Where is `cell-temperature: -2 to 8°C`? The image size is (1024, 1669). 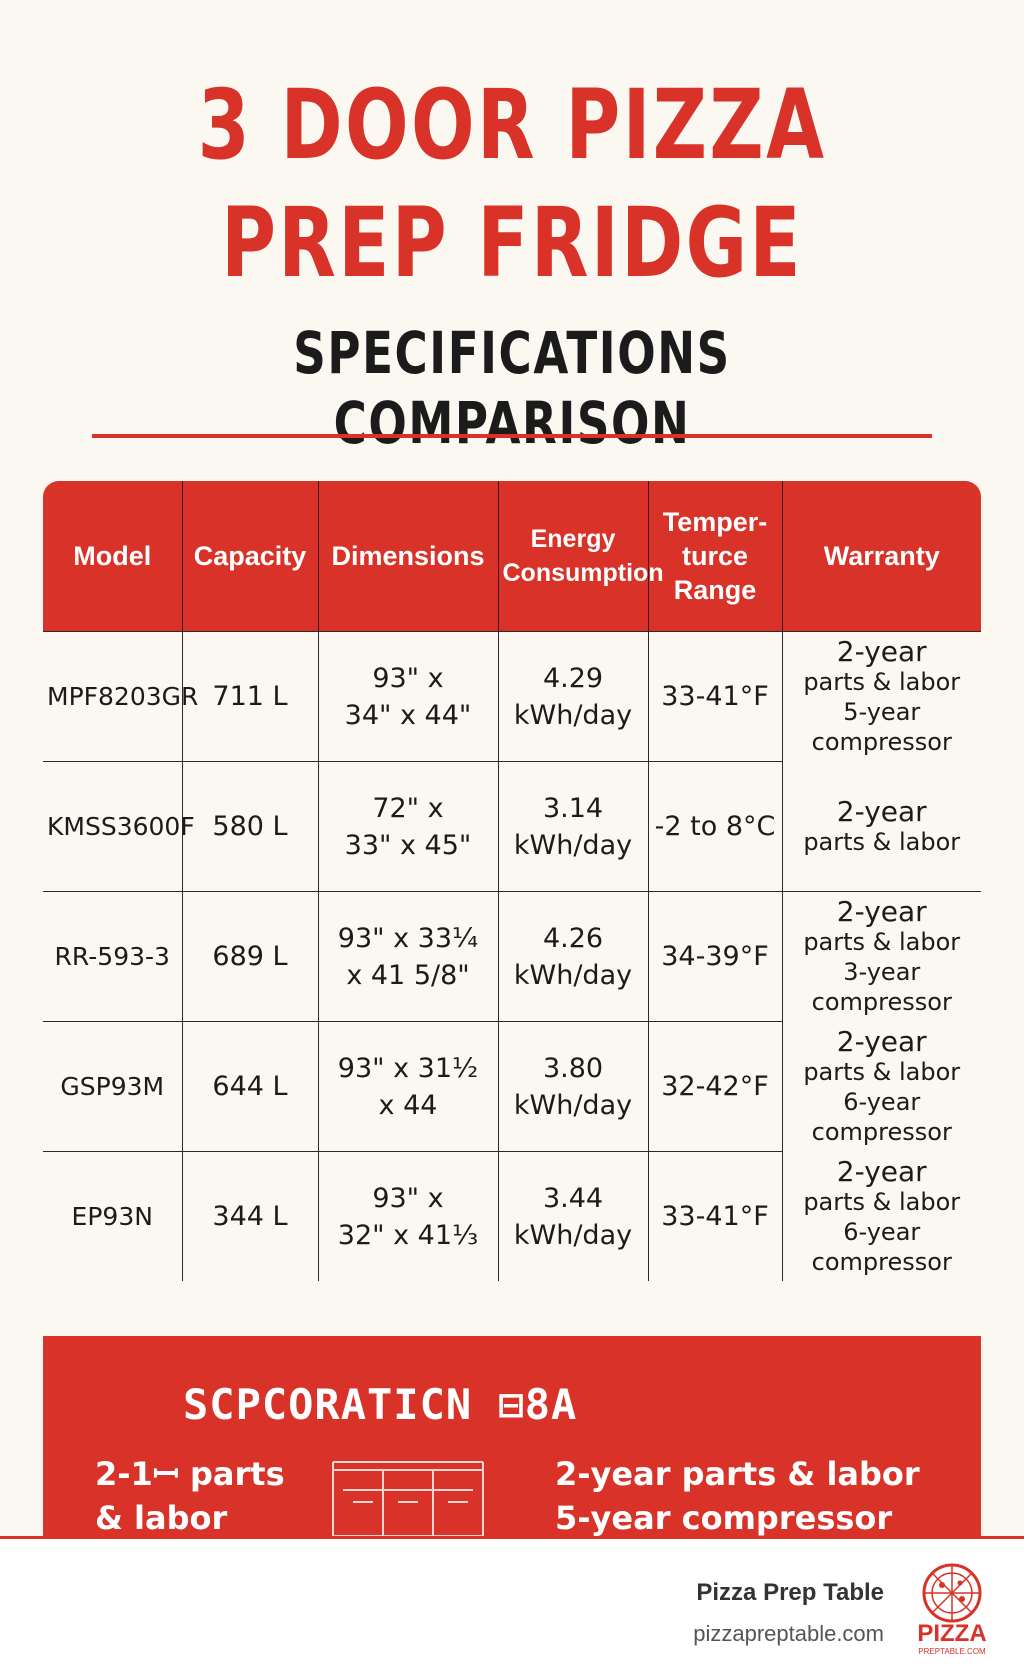
cell-temperature: -2 to 8°C is located at coordinates (714, 826).